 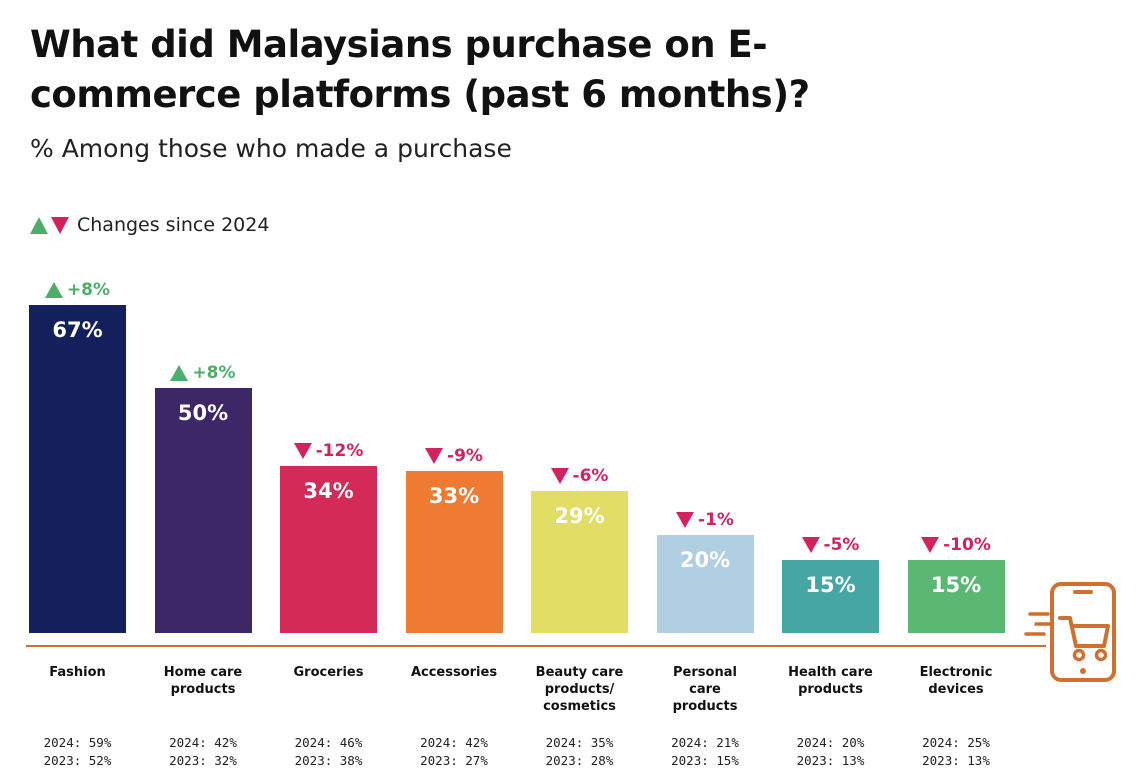 I want to click on bar-fashion, so click(x=77, y=468).